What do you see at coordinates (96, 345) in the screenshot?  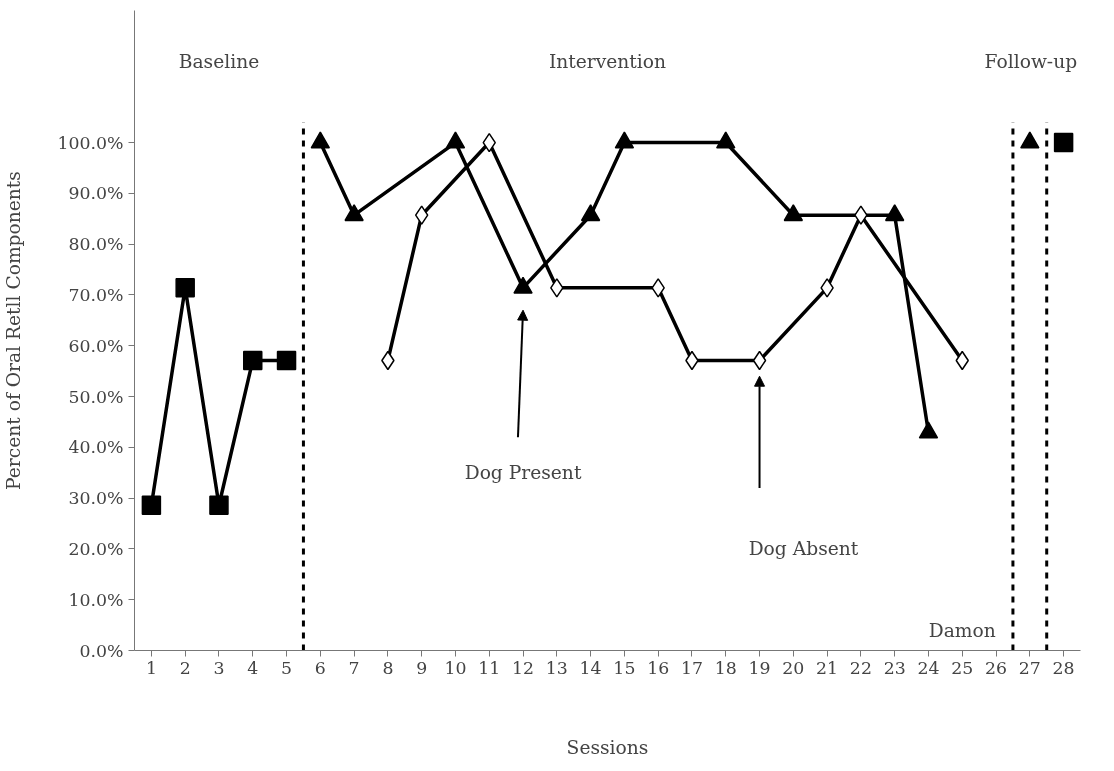 I see `y-tick-label: 60.0%` at bounding box center [96, 345].